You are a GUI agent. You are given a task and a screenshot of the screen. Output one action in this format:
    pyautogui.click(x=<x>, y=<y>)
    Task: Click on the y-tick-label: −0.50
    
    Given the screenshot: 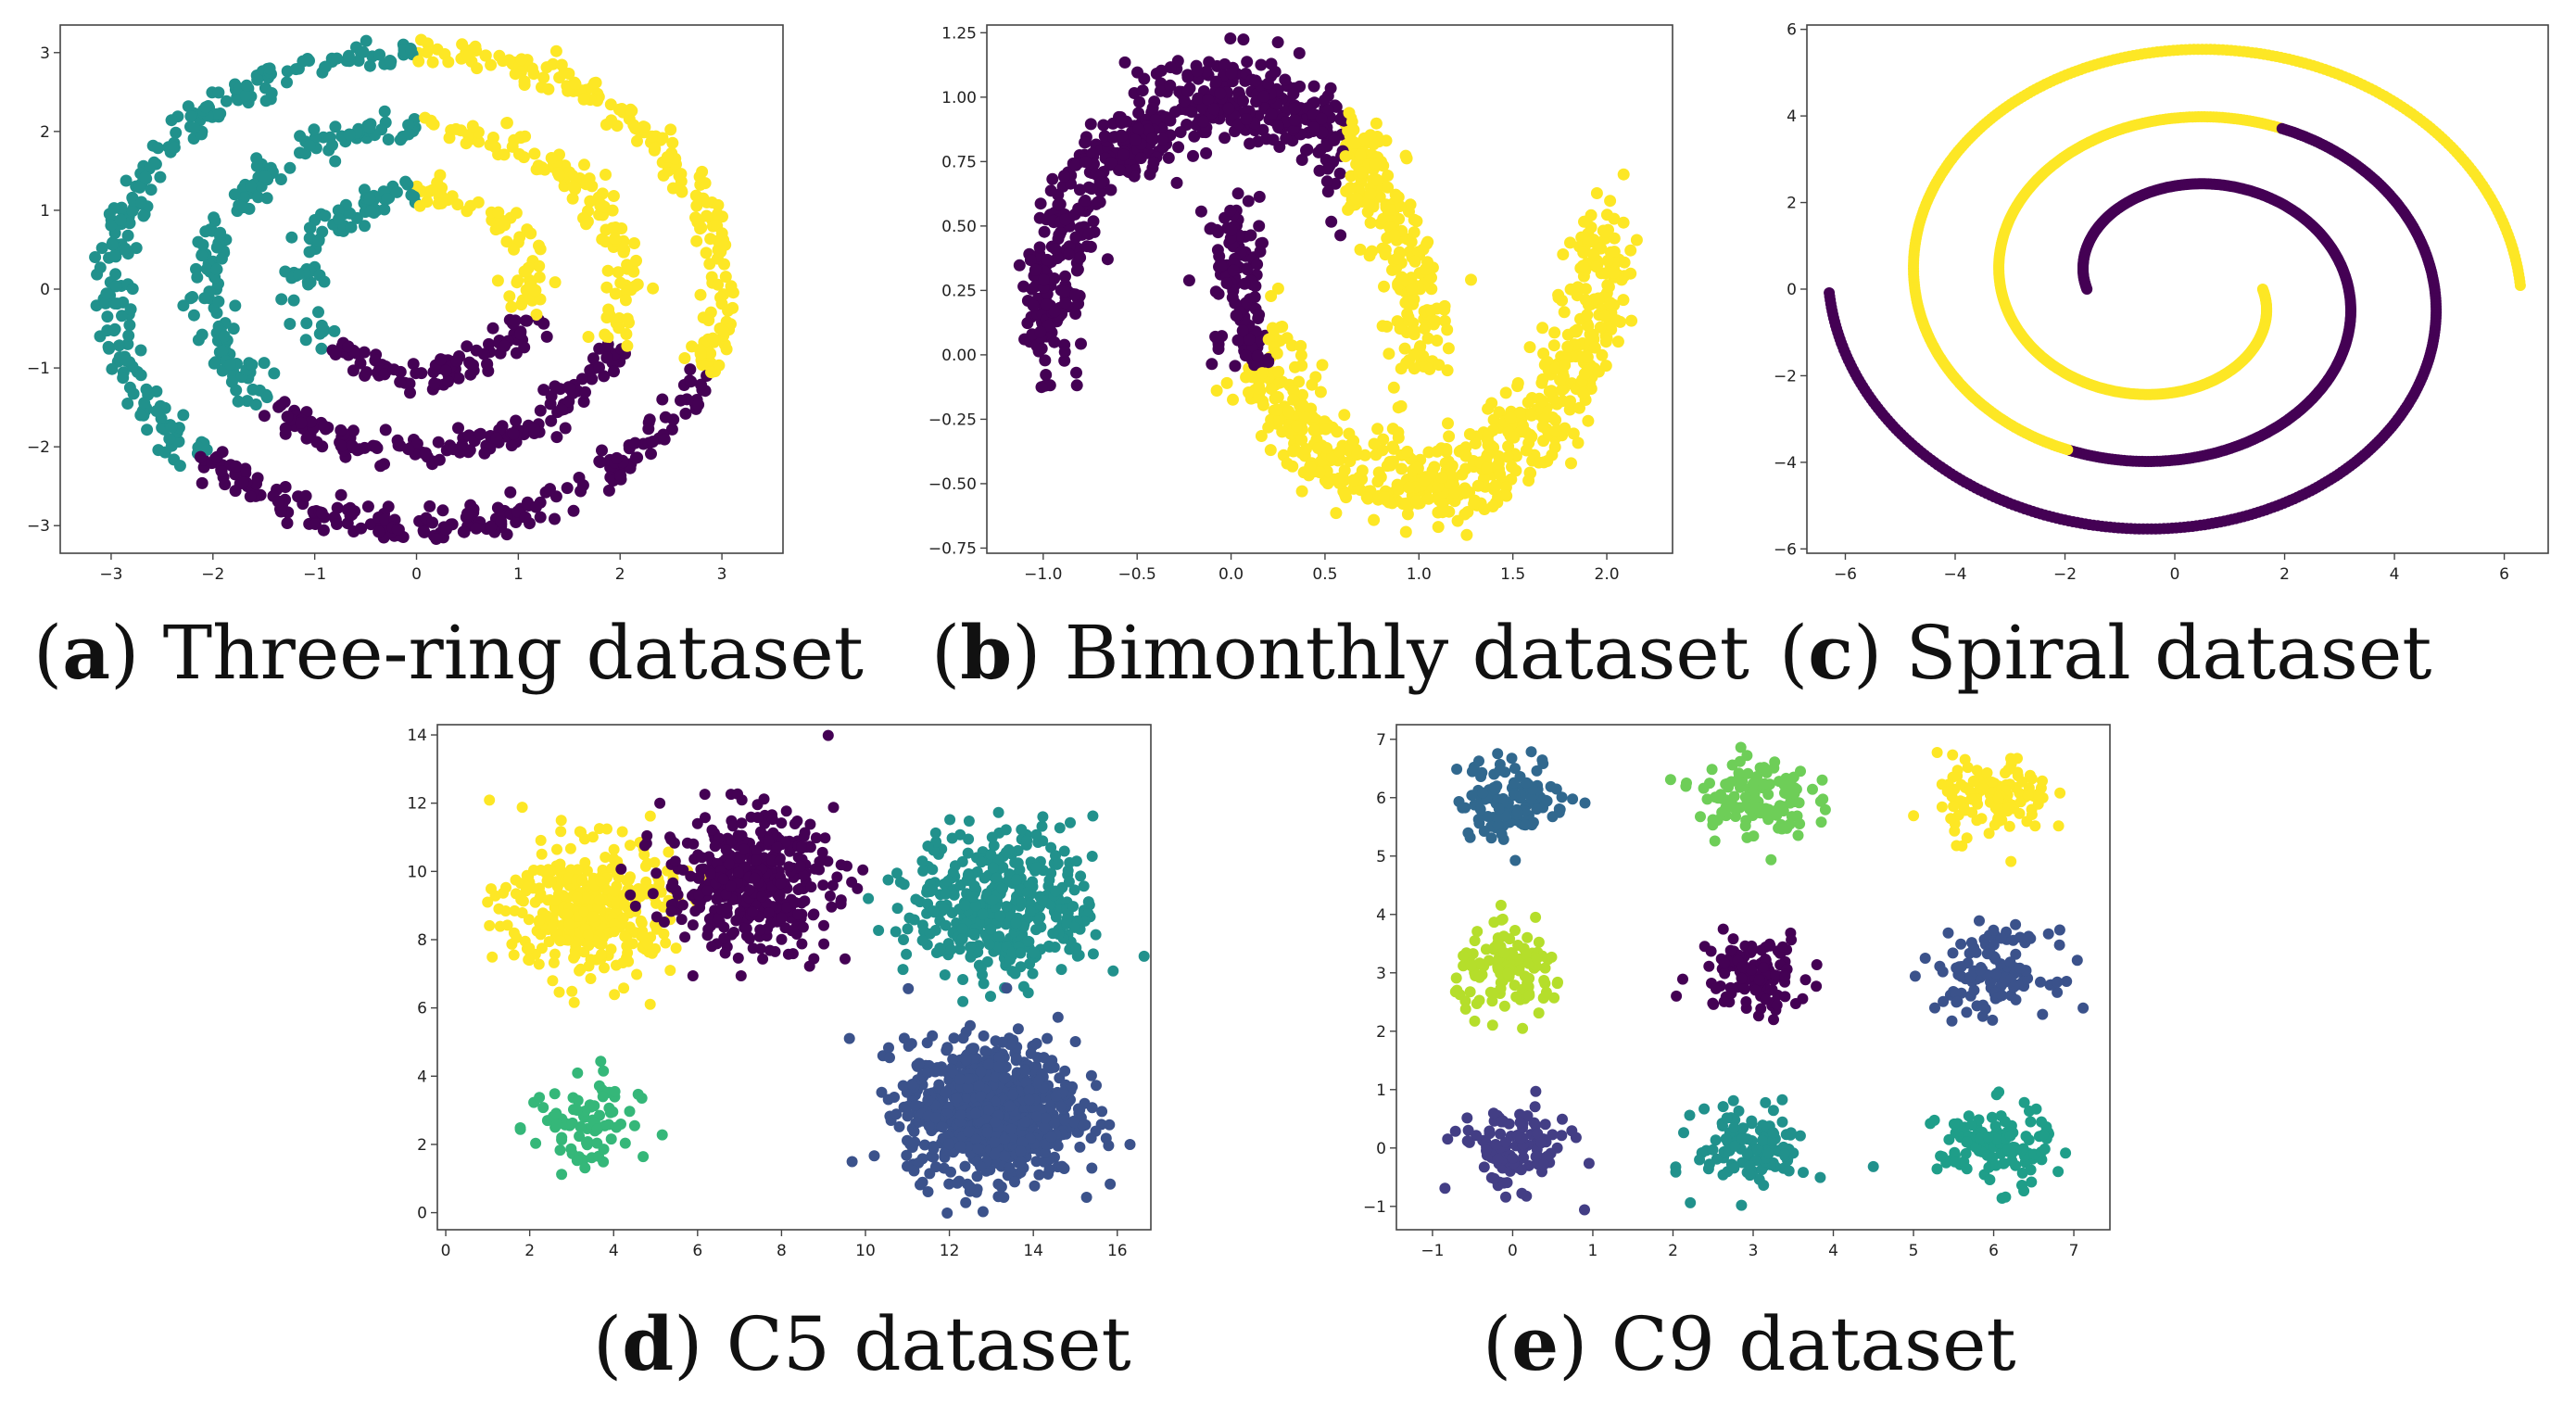 What is the action you would take?
    pyautogui.click(x=953, y=485)
    